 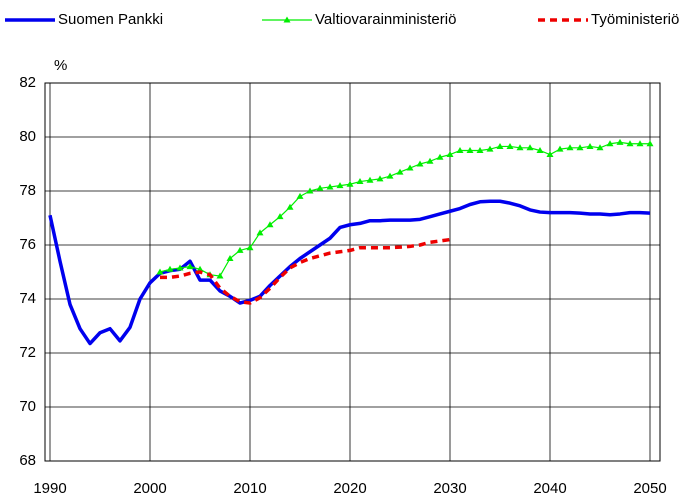 What do you see at coordinates (635, 19) in the screenshot?
I see `legend-label: Työministeriö` at bounding box center [635, 19].